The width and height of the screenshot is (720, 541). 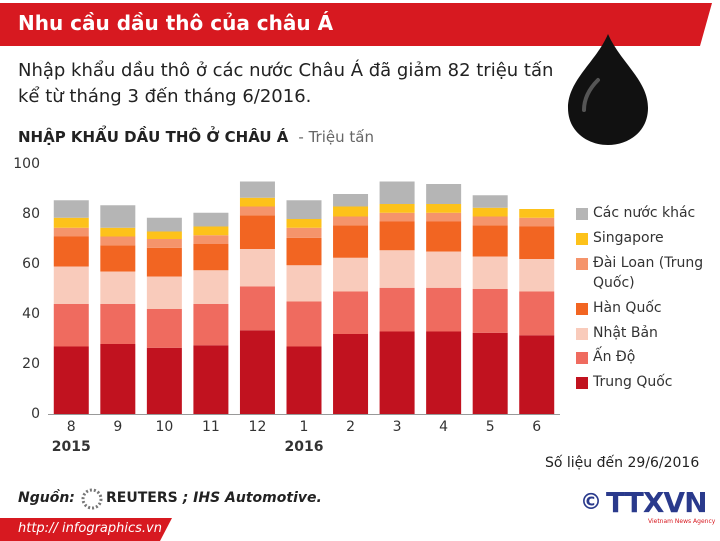 I want to click on legend-label: Các nước khác, so click(x=644, y=213).